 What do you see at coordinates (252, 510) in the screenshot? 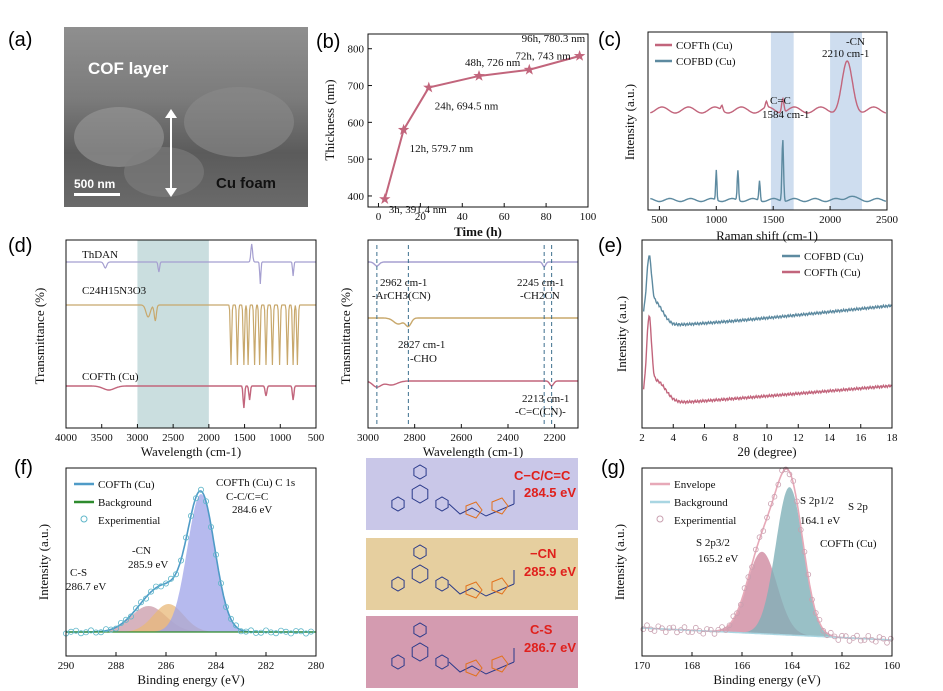
I see `chart-f-value-cc: 284.6 eV` at bounding box center [252, 510].